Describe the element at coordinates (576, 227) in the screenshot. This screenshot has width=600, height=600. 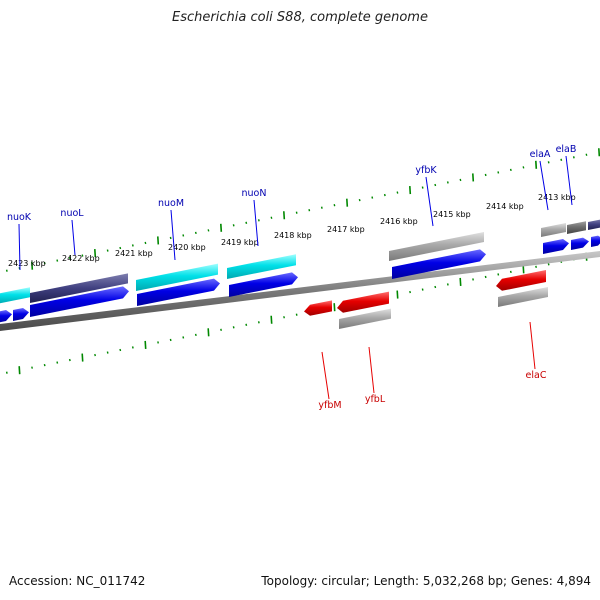
I see `gene-bar-elaB` at that location.